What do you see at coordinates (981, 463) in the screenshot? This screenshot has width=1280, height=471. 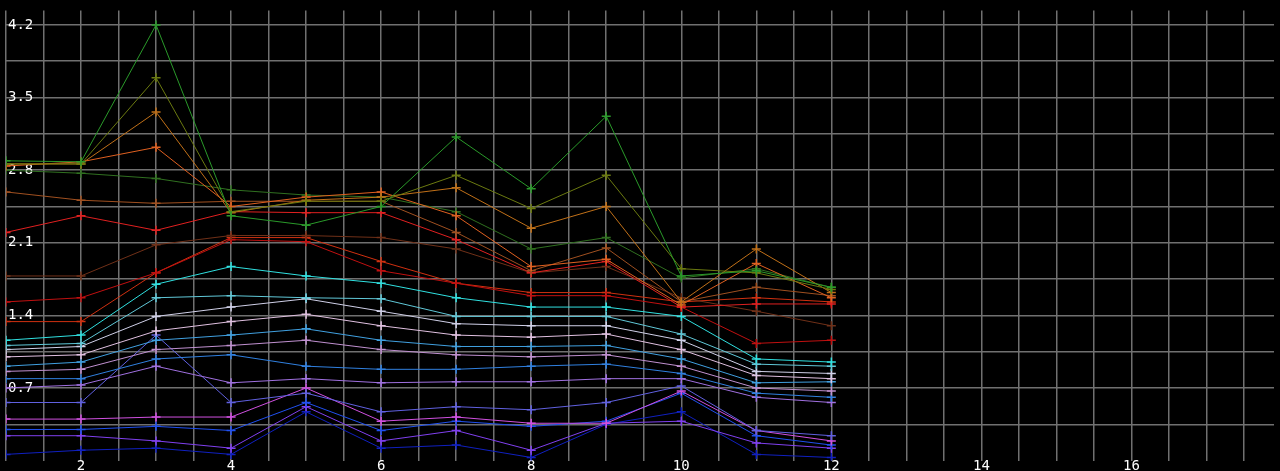 I see `x-tick-label: 14` at bounding box center [981, 463].